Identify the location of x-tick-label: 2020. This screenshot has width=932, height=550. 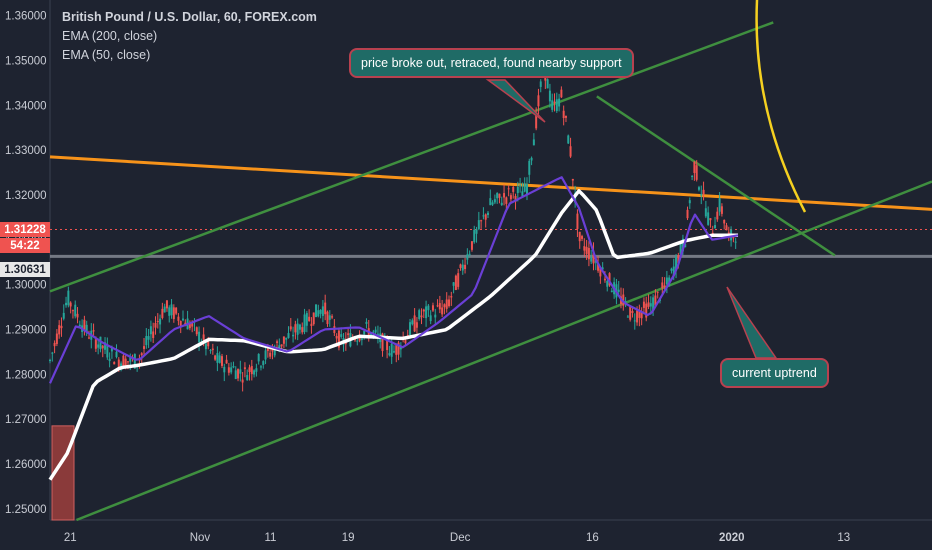
(732, 538).